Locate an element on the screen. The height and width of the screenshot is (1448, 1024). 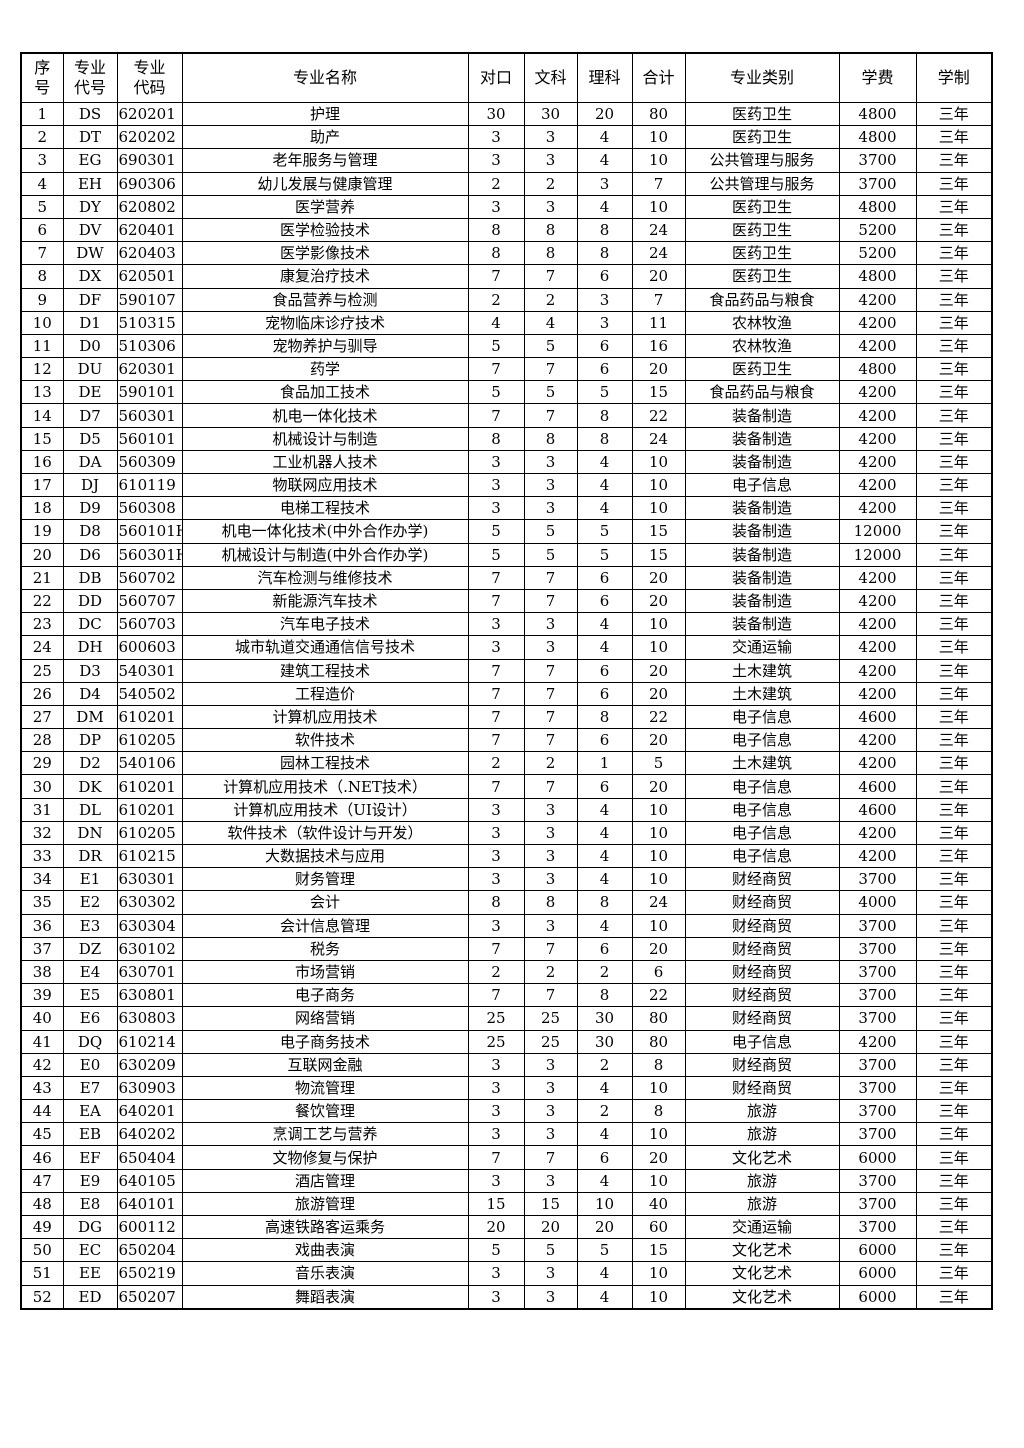
cell-major-name: 市场营销 is located at coordinates (325, 972).